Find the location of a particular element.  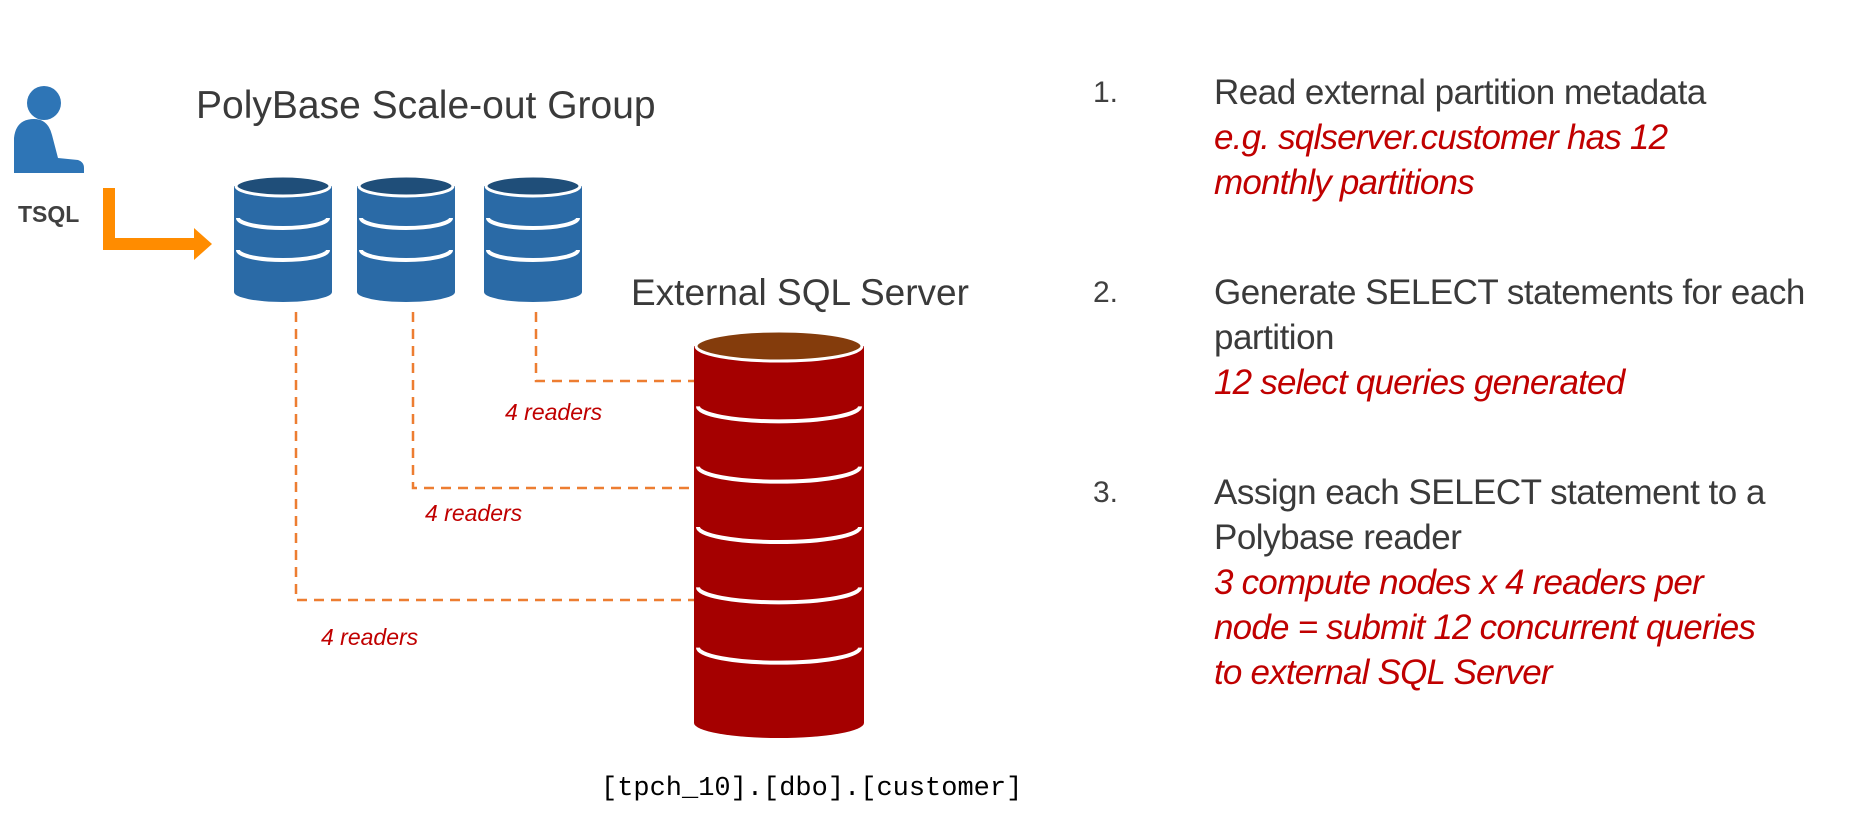

reader-label-node-2: 4 readers is located at coordinates (474, 513).